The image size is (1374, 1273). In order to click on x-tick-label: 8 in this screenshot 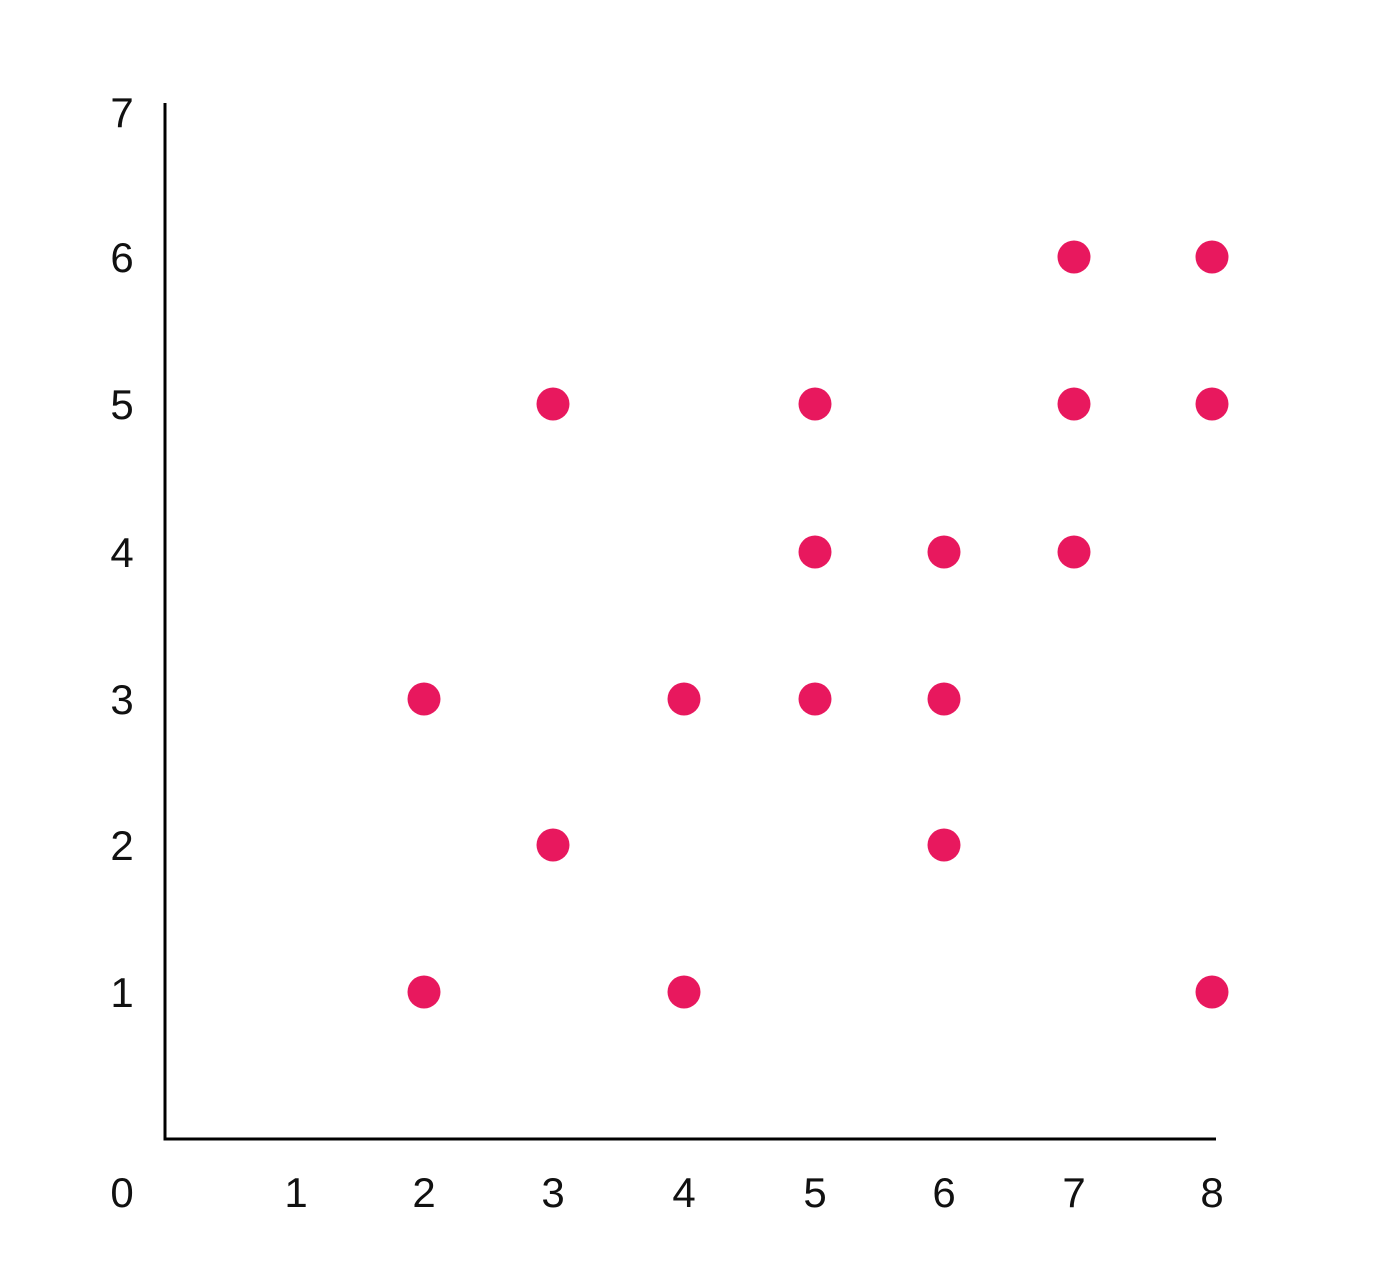, I will do `click(1211, 1192)`.